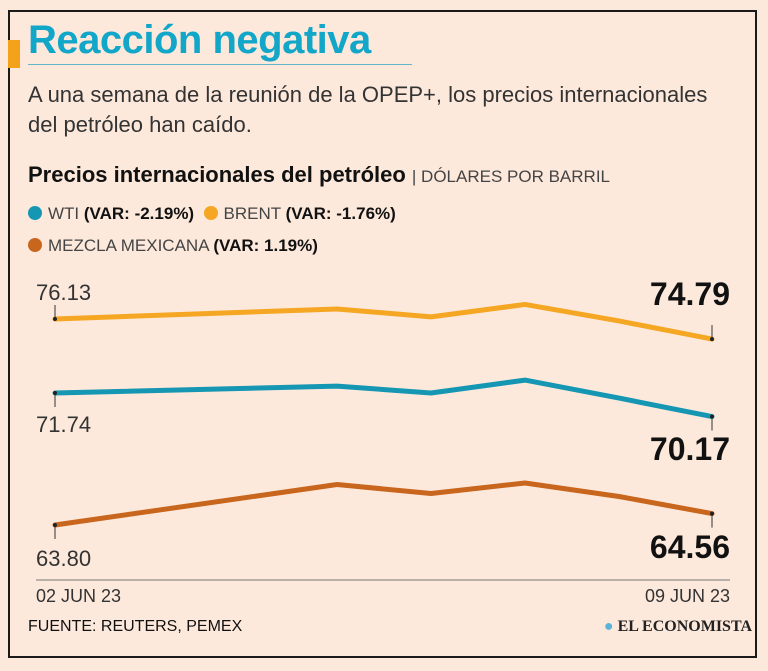  Describe the element at coordinates (64, 213) in the screenshot. I see `legend-wti: WTI` at that location.